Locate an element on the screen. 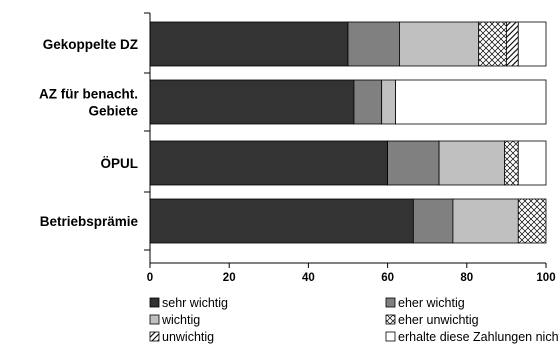  bar-segment-az-fuer-benacht-gebiete-erhalte-diese-zahlungen-nicht is located at coordinates (471, 102).